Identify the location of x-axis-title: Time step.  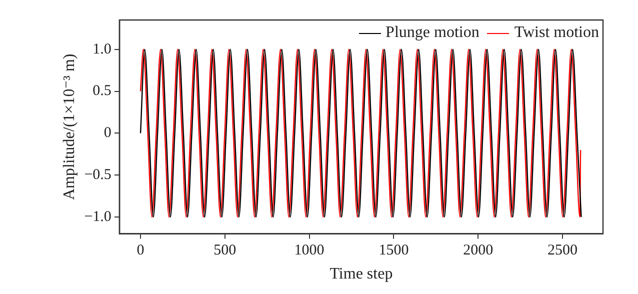
(361, 274).